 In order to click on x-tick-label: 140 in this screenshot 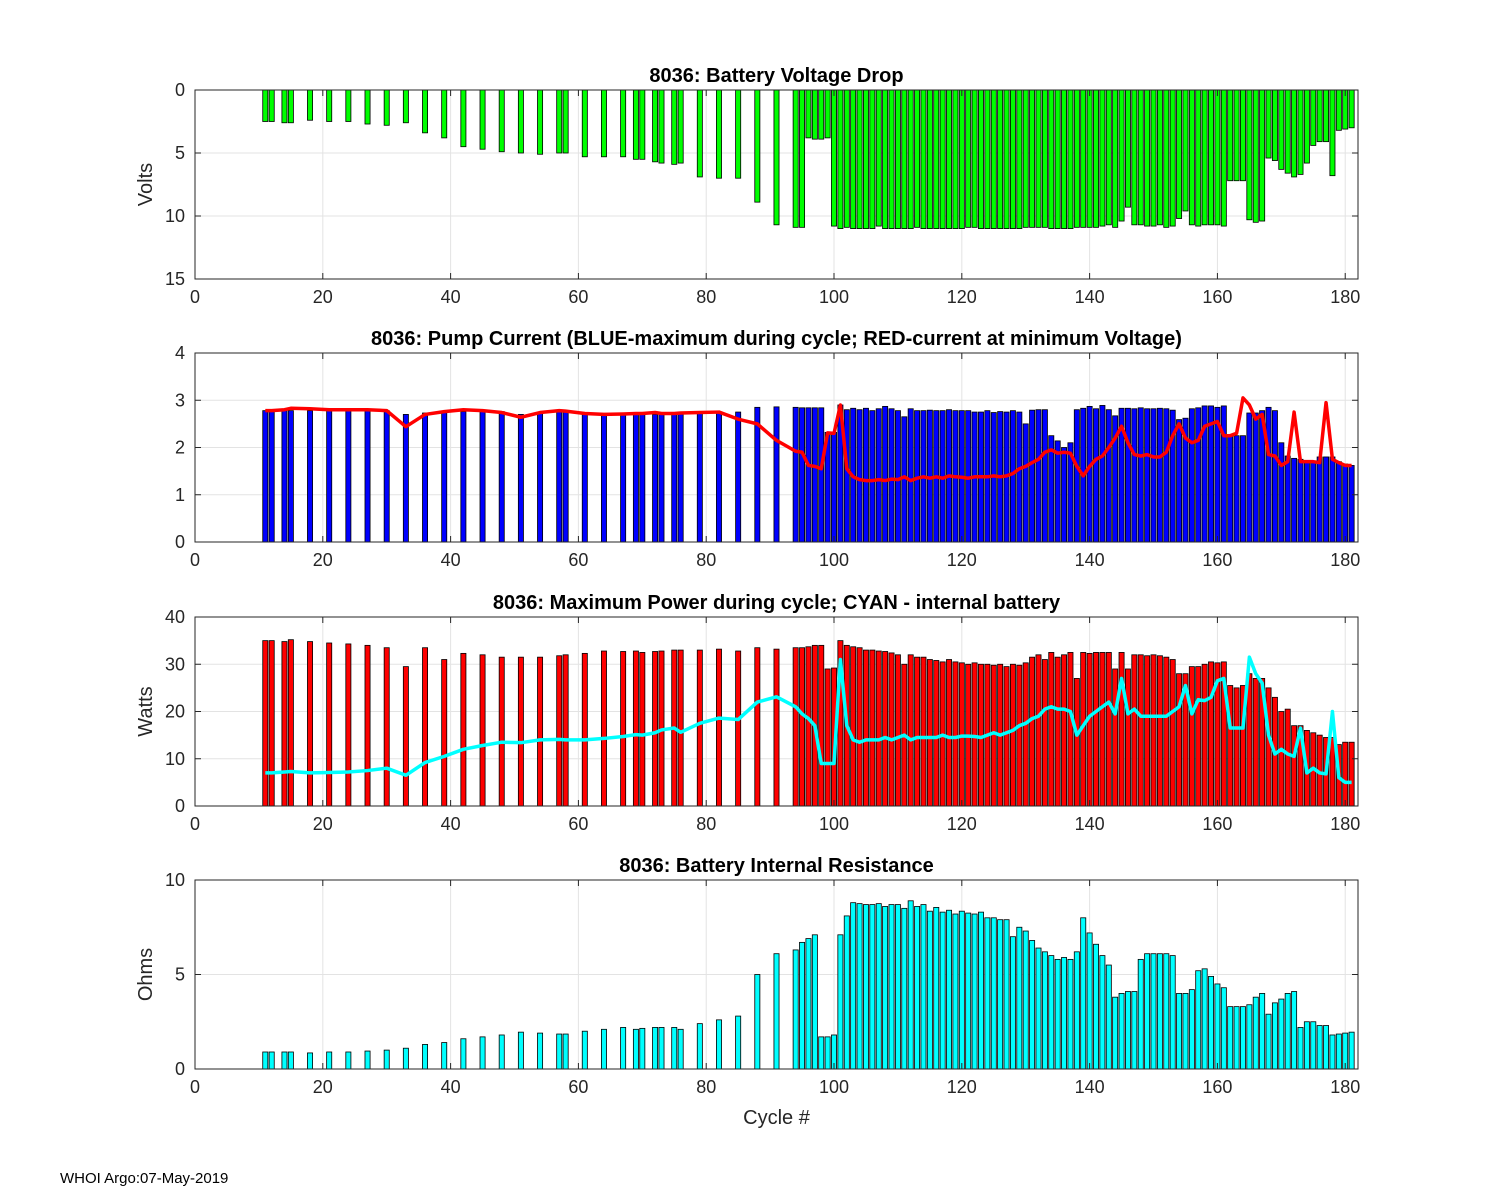, I will do `click(1090, 1087)`.